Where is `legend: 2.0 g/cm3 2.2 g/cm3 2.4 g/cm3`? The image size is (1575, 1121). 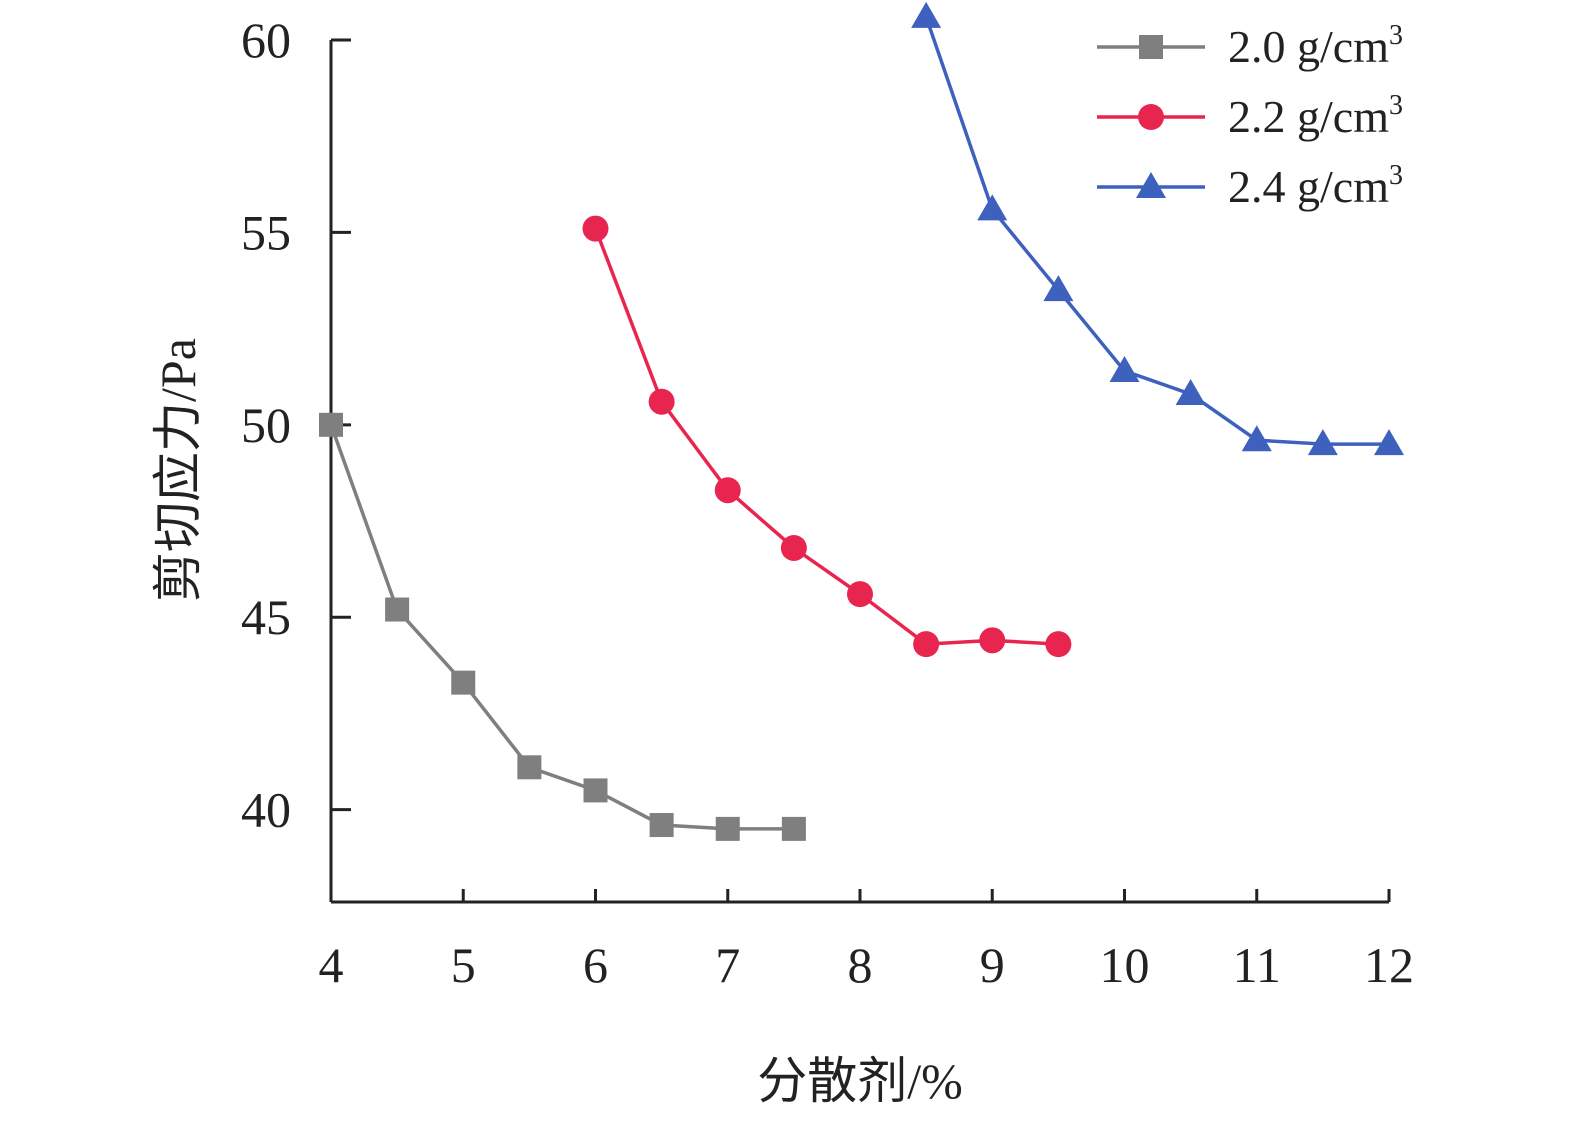 legend: 2.0 g/cm3 2.2 g/cm3 2.4 g/cm3 is located at coordinates (1250, 116).